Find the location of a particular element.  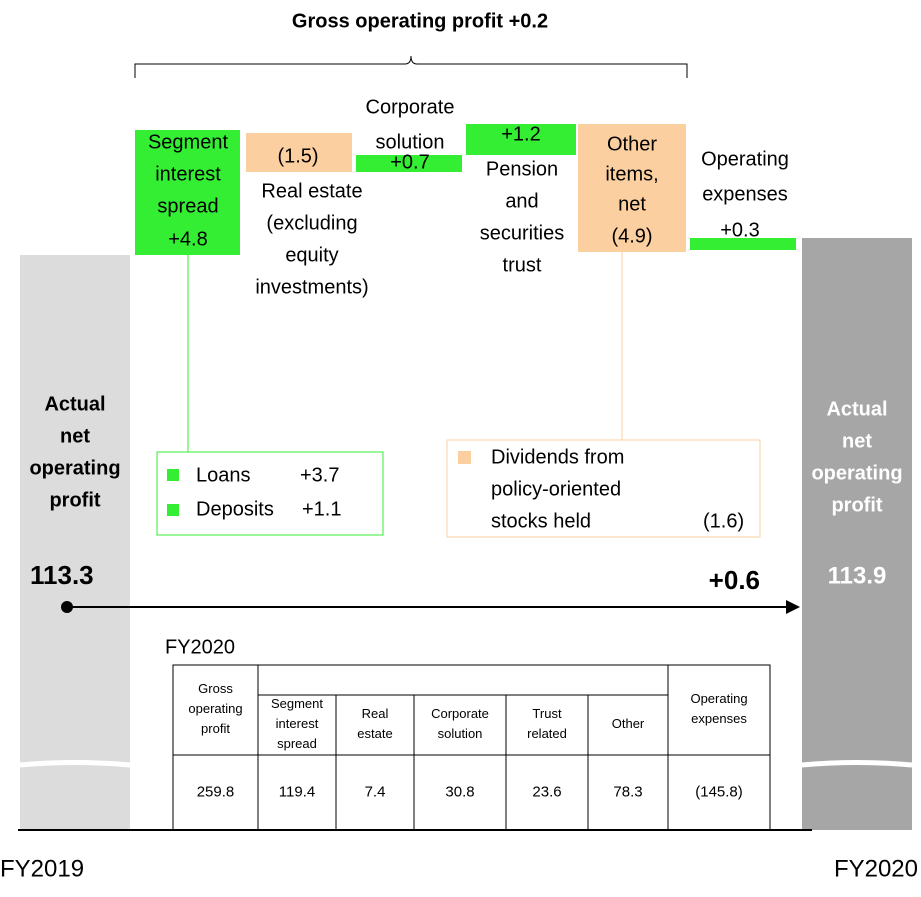

table-cell: 119.4 is located at coordinates (297, 791).